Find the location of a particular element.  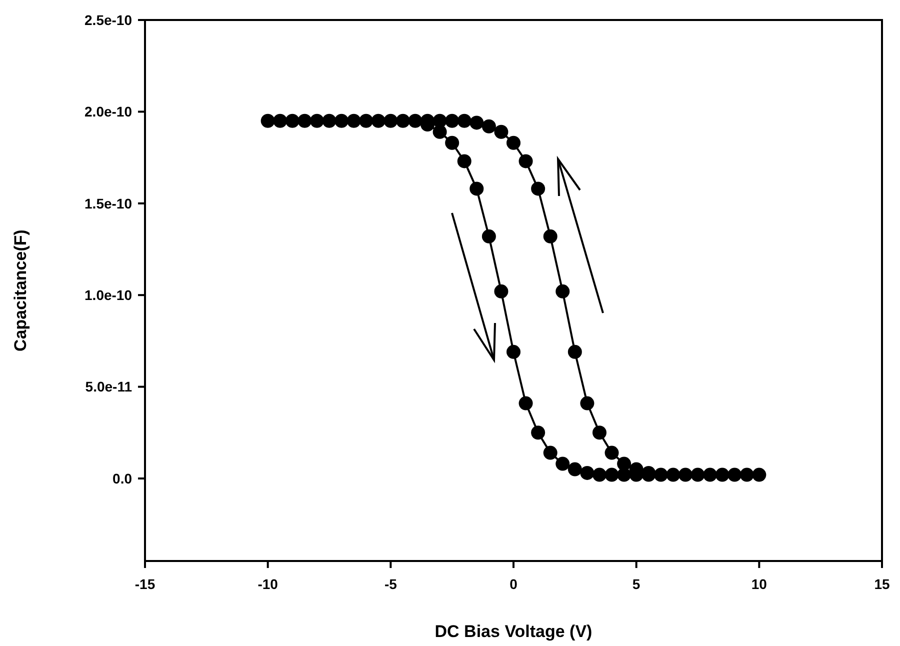

x-tick-label: -5 is located at coordinates (391, 584).